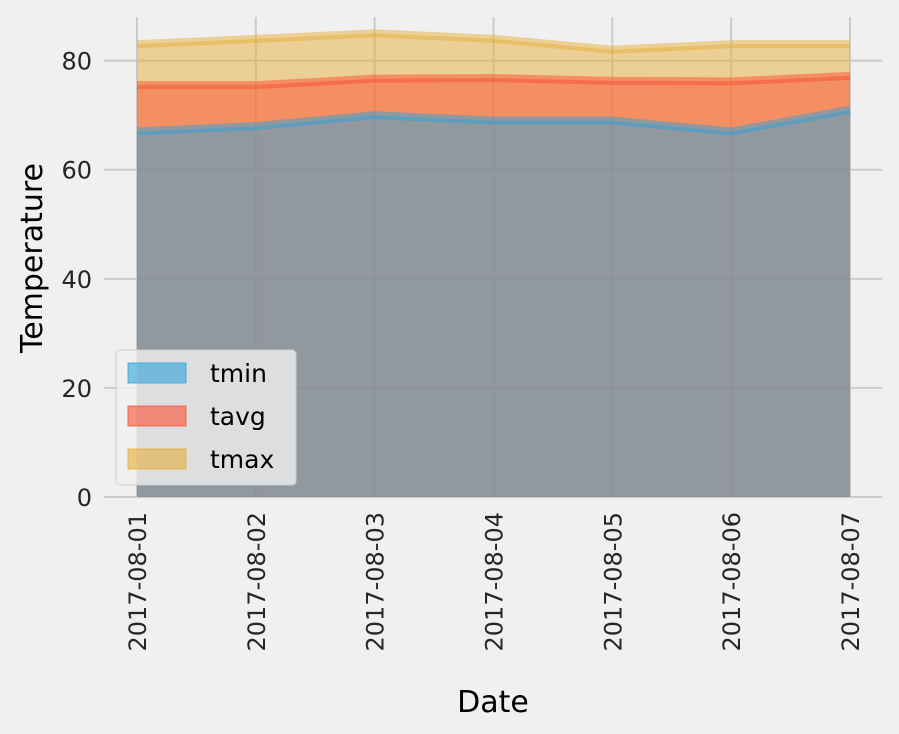 The width and height of the screenshot is (899, 734). I want to click on legend-label-tmin: tmin, so click(238, 373).